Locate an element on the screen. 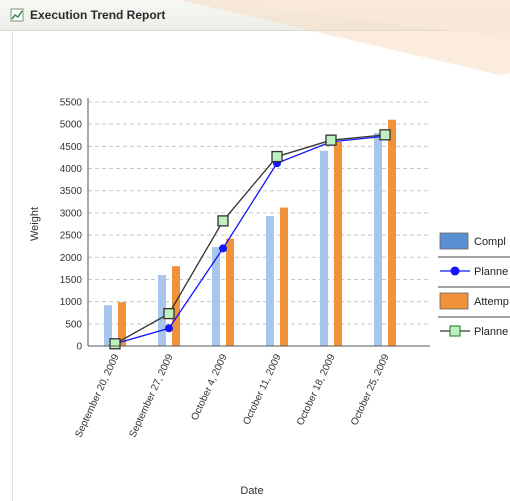  x-tick-label: September 27, 2009 is located at coordinates (151, 395).